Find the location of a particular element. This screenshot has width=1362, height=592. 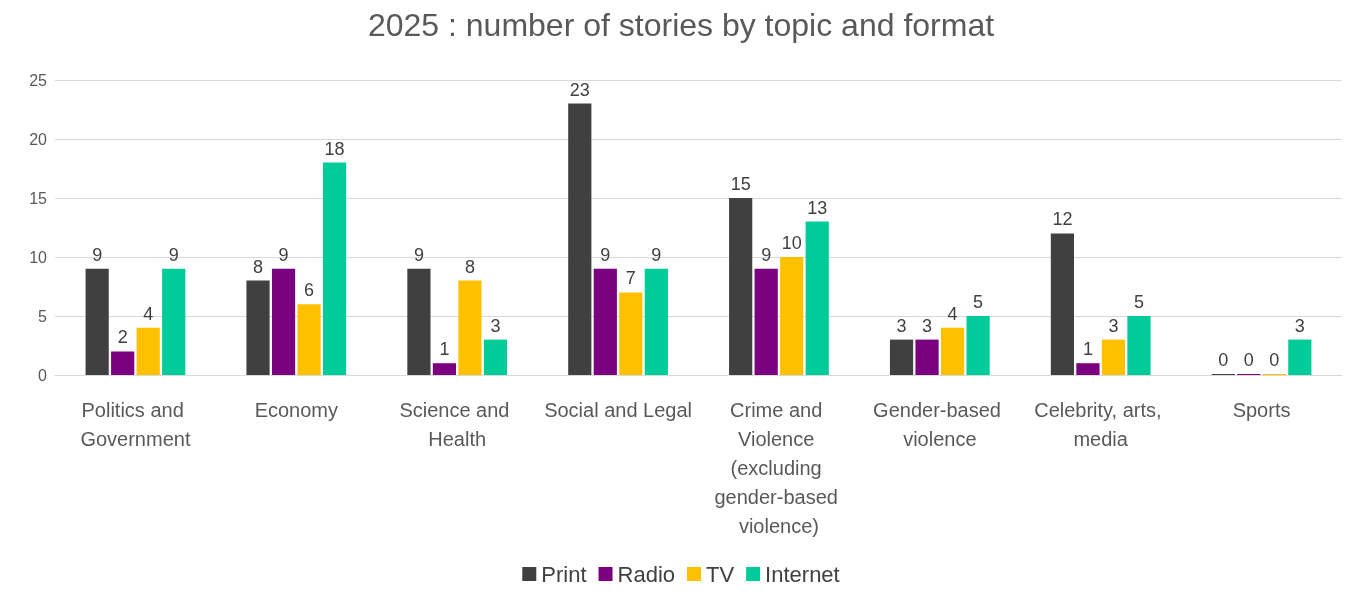

legend-label: Internet is located at coordinates (802, 574).